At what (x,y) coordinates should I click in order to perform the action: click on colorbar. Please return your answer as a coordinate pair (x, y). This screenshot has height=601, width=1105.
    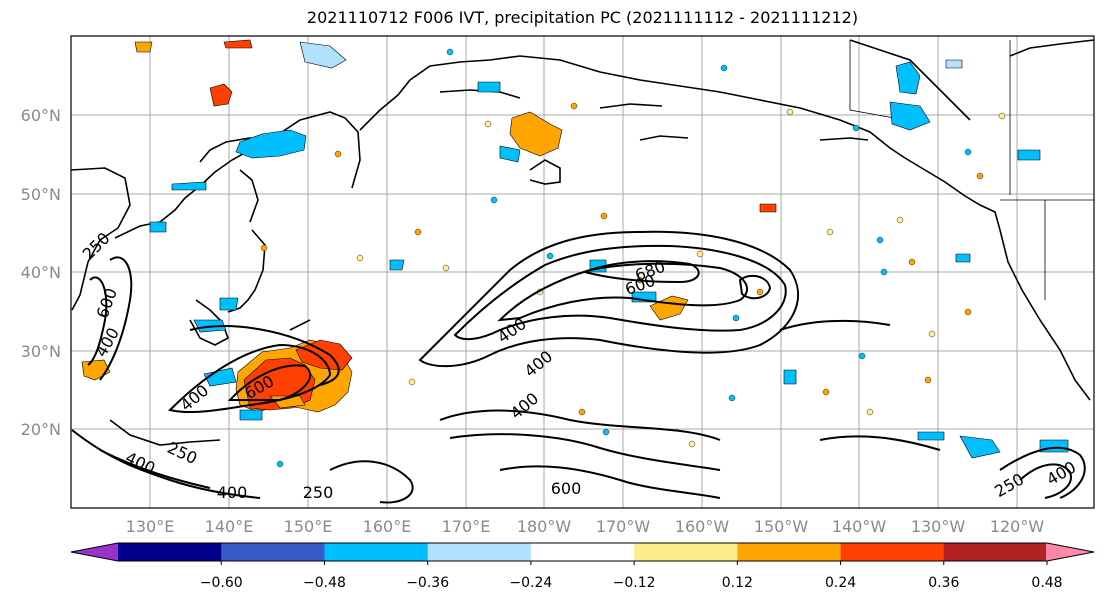
    Looking at the image, I should click on (582, 552).